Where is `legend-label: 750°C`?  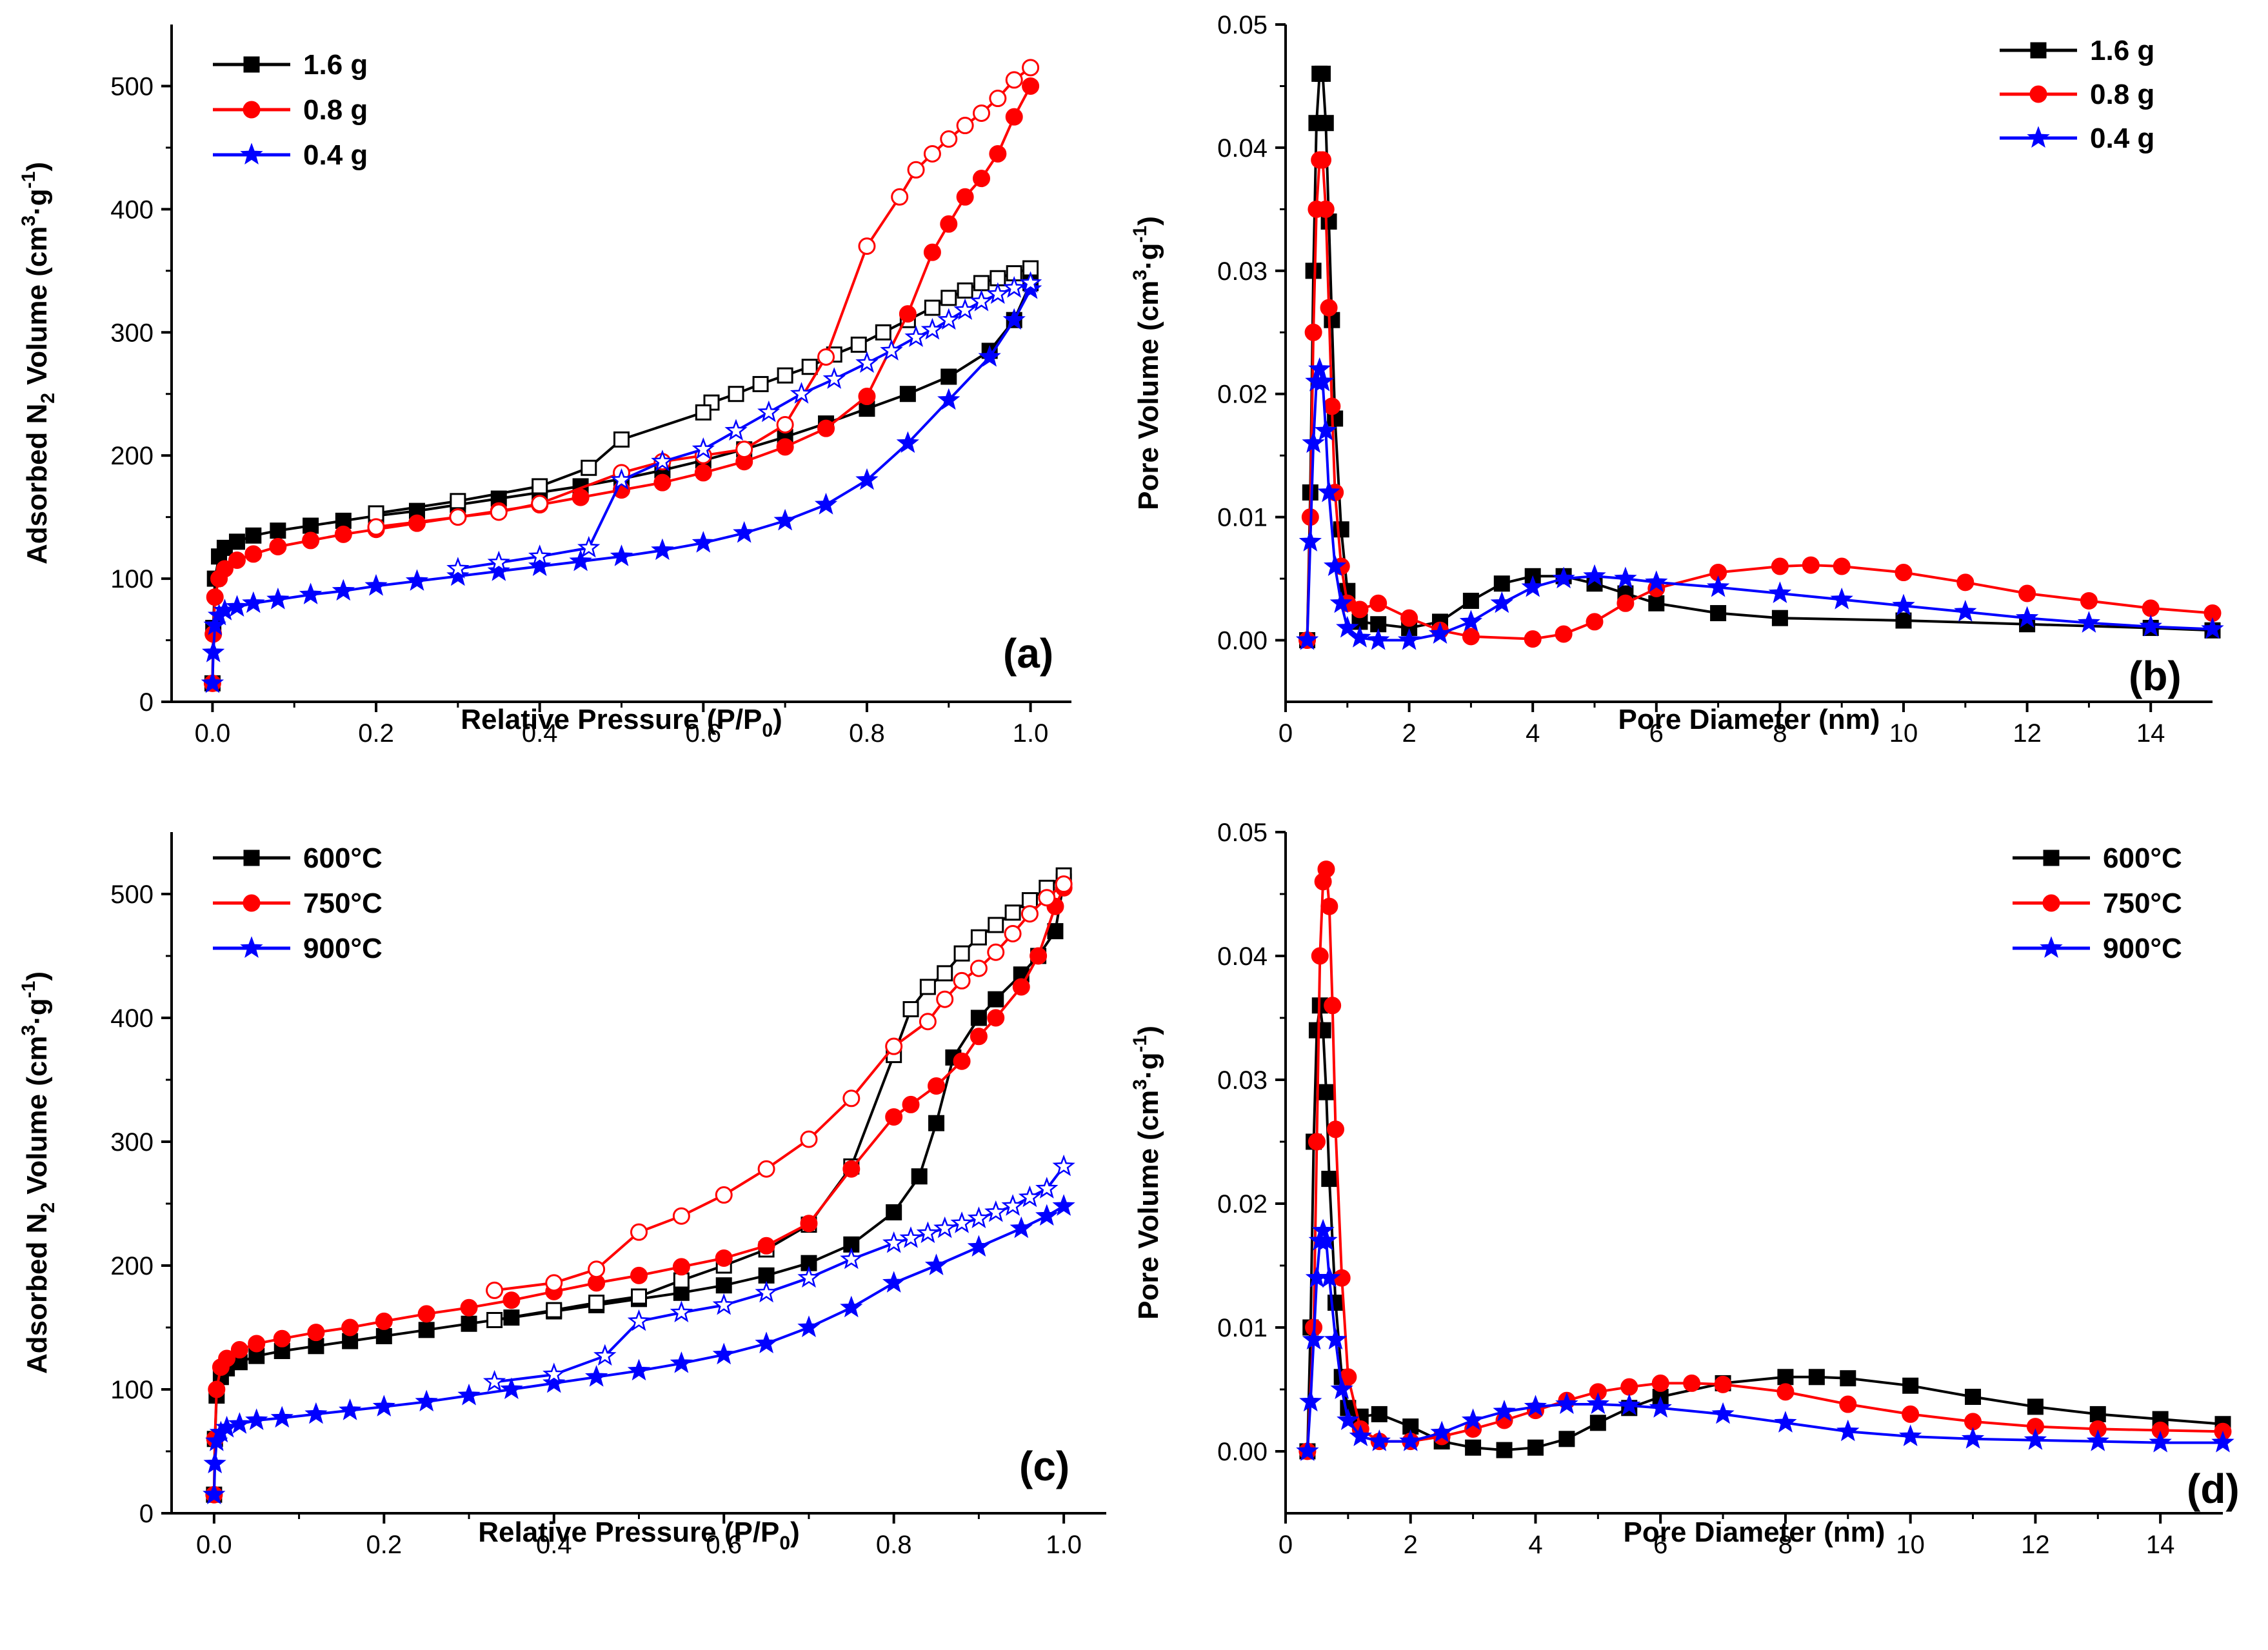 legend-label: 750°C is located at coordinates (343, 903).